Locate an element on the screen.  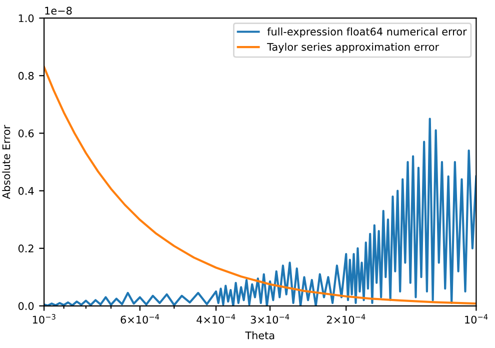
legend-label: full-expression float64 numerical error is located at coordinates (367, 32).